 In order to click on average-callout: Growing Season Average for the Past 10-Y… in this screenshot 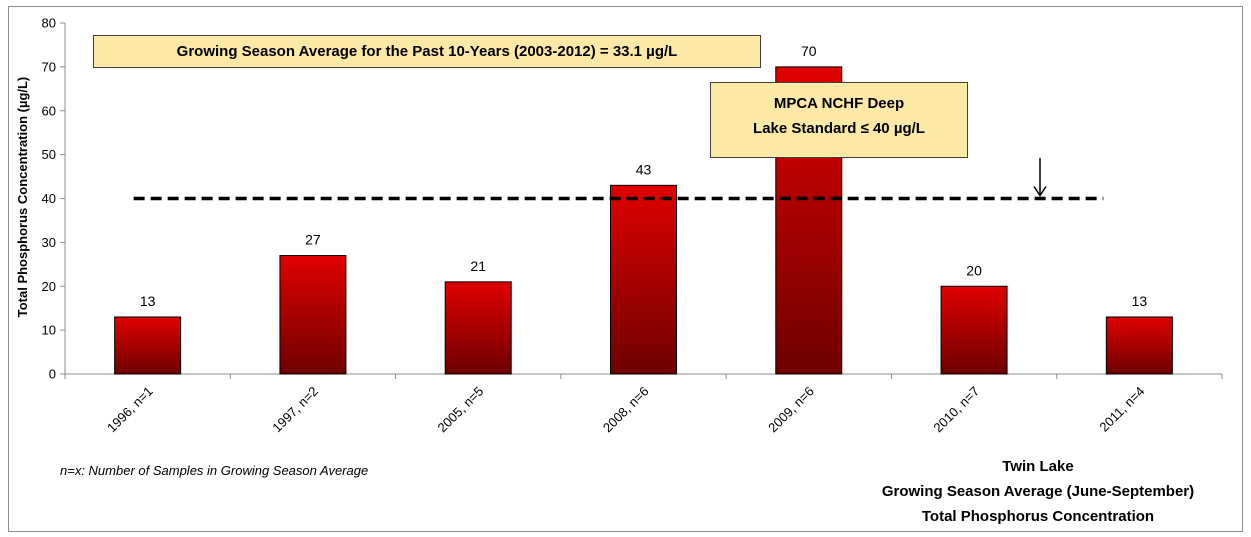, I will do `click(427, 51)`.